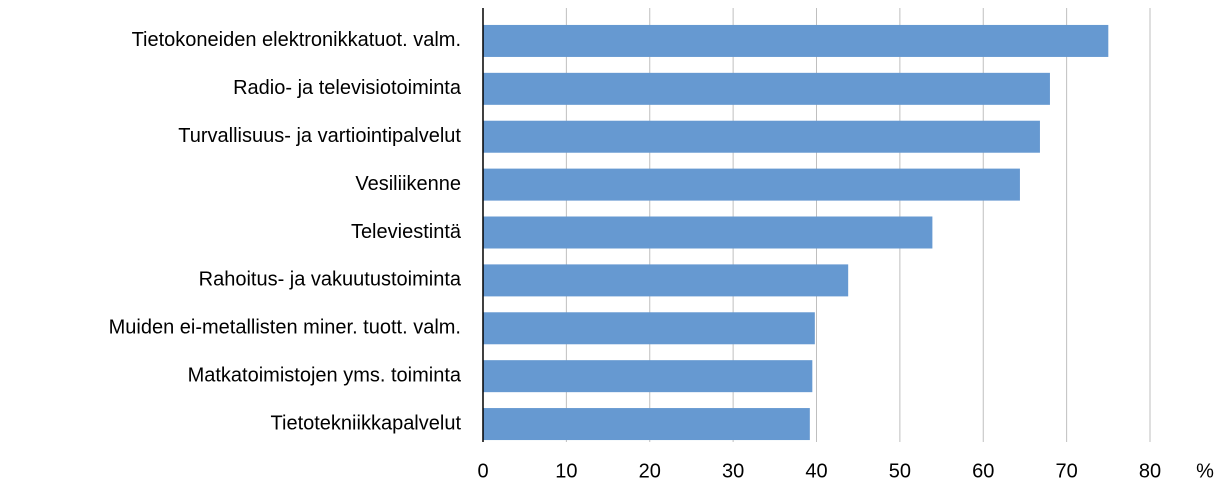  I want to click on x-axis-label: %, so click(1205, 471).